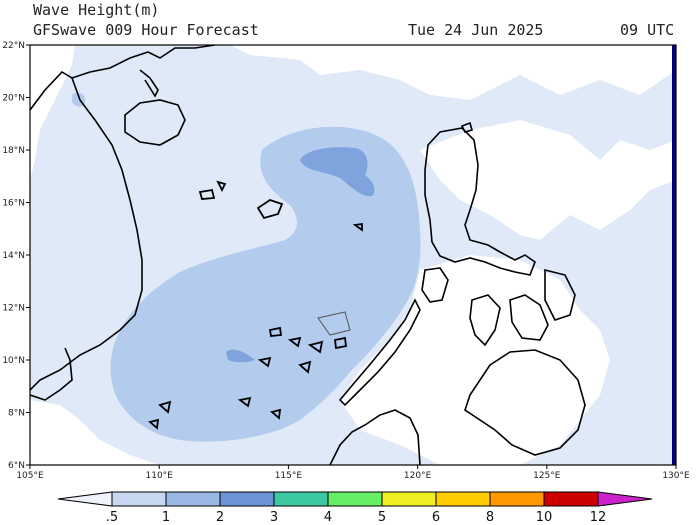  I want to click on colorbar-label: 5, so click(382, 517).